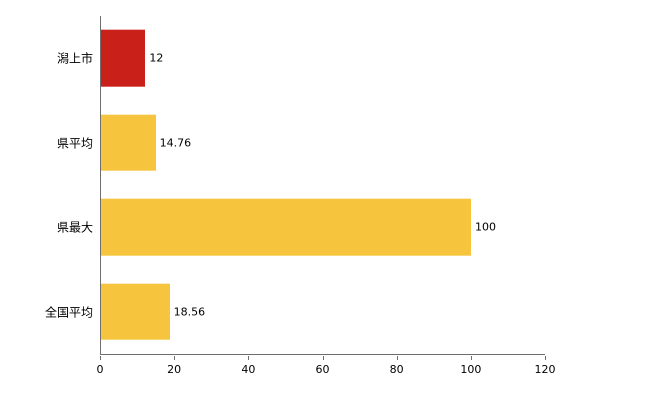 Image resolution: width=650 pixels, height=400 pixels. Describe the element at coordinates (396, 369) in the screenshot. I see `x-tick-label: 80` at that location.